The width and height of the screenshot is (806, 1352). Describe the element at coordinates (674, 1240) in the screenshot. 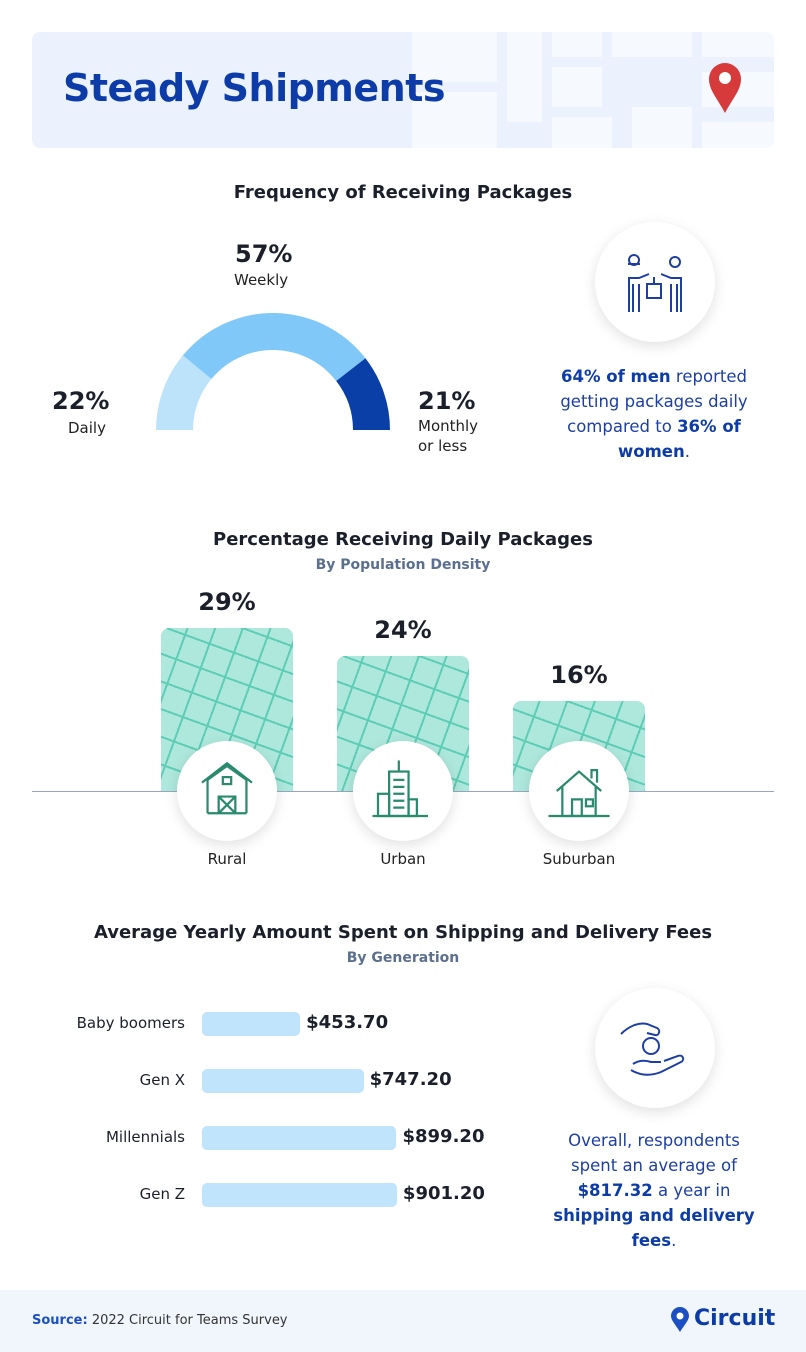

I see `callout2-text-3: .` at that location.